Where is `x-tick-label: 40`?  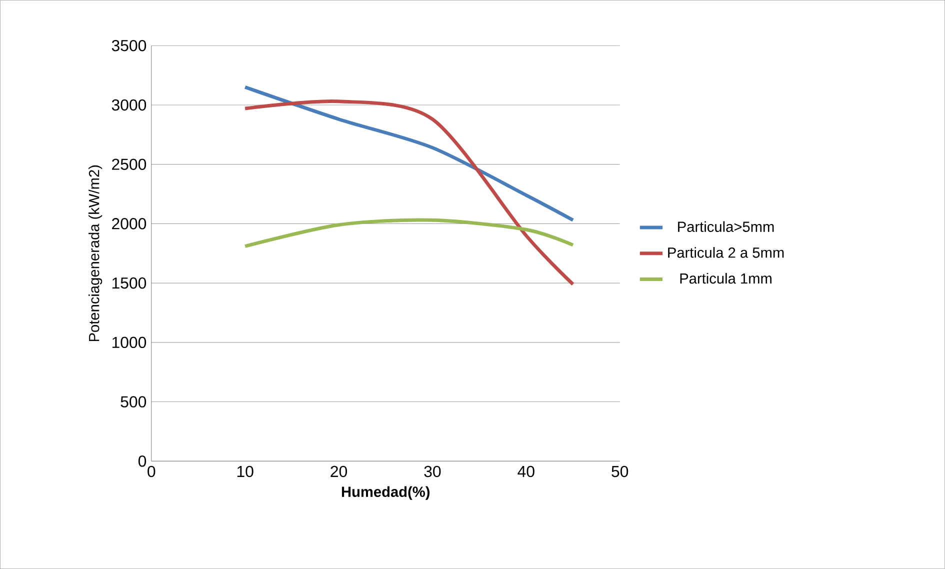 x-tick-label: 40 is located at coordinates (526, 472).